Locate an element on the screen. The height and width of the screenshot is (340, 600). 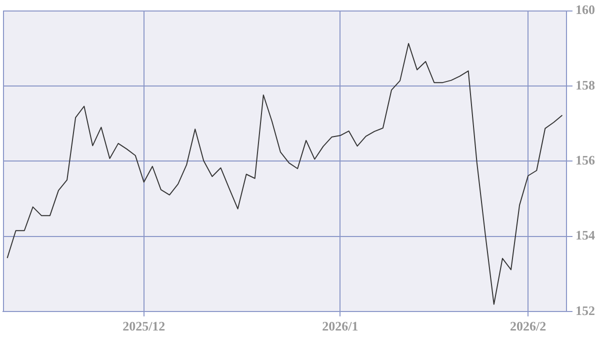
x-tick-label: 2025/12 is located at coordinates (144, 326).